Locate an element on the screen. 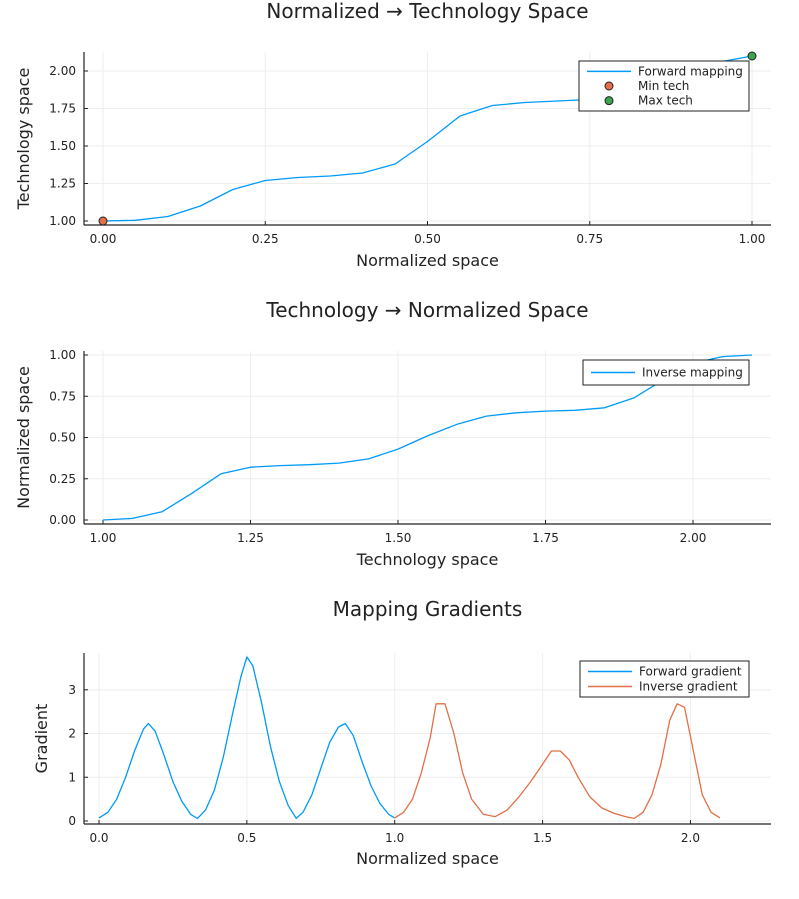  y-tick-label: 1.25 is located at coordinates (62, 184).